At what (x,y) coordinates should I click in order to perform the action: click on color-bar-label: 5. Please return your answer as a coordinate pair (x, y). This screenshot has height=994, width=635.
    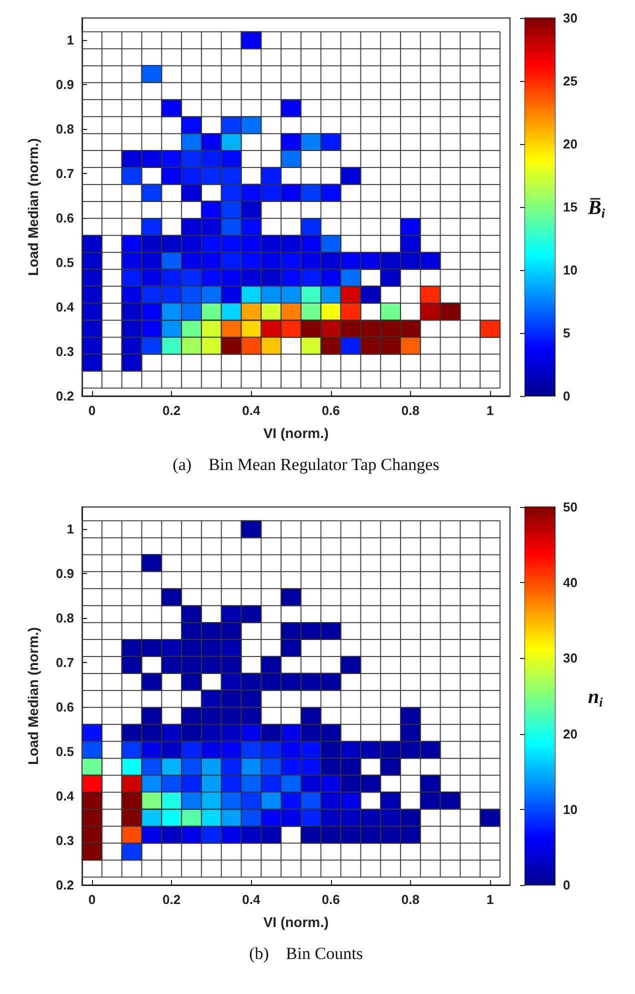
    Looking at the image, I should click on (566, 333).